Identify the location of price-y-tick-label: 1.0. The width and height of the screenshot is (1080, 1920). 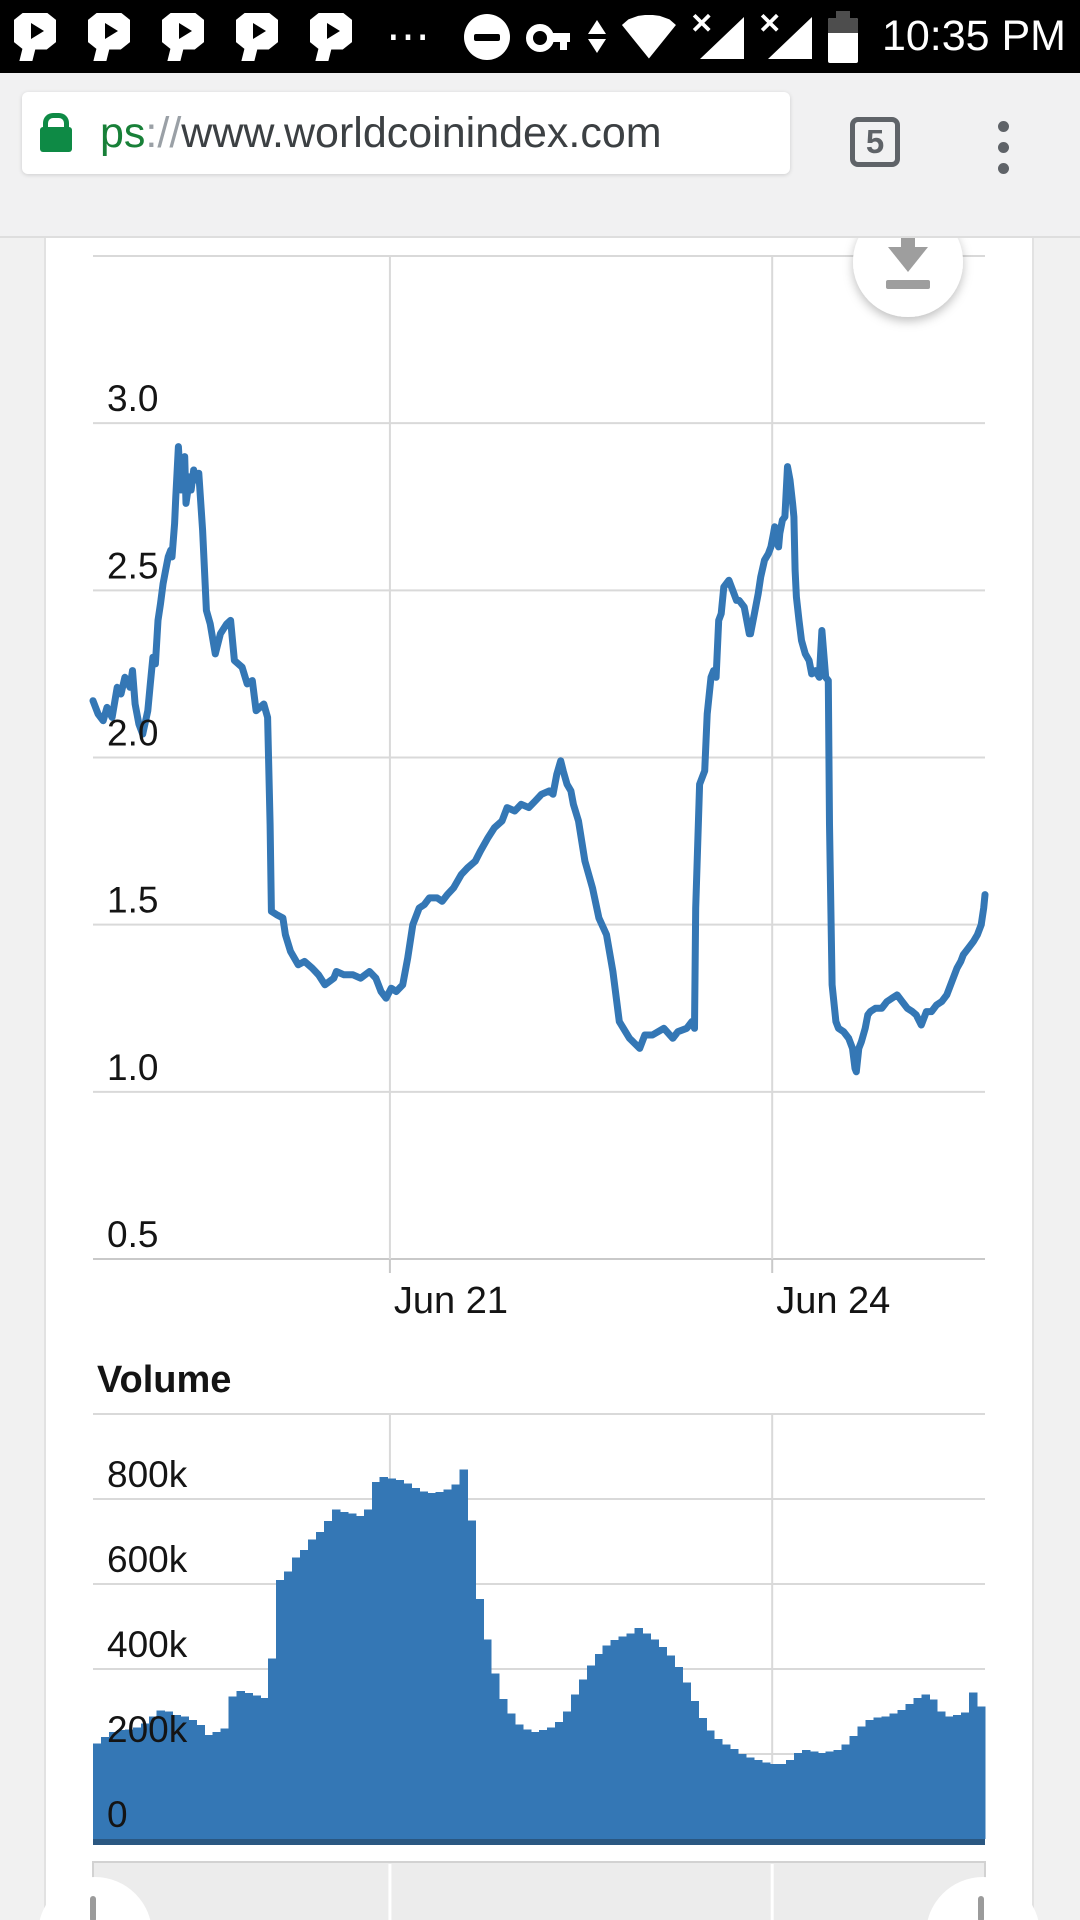
(132, 1067).